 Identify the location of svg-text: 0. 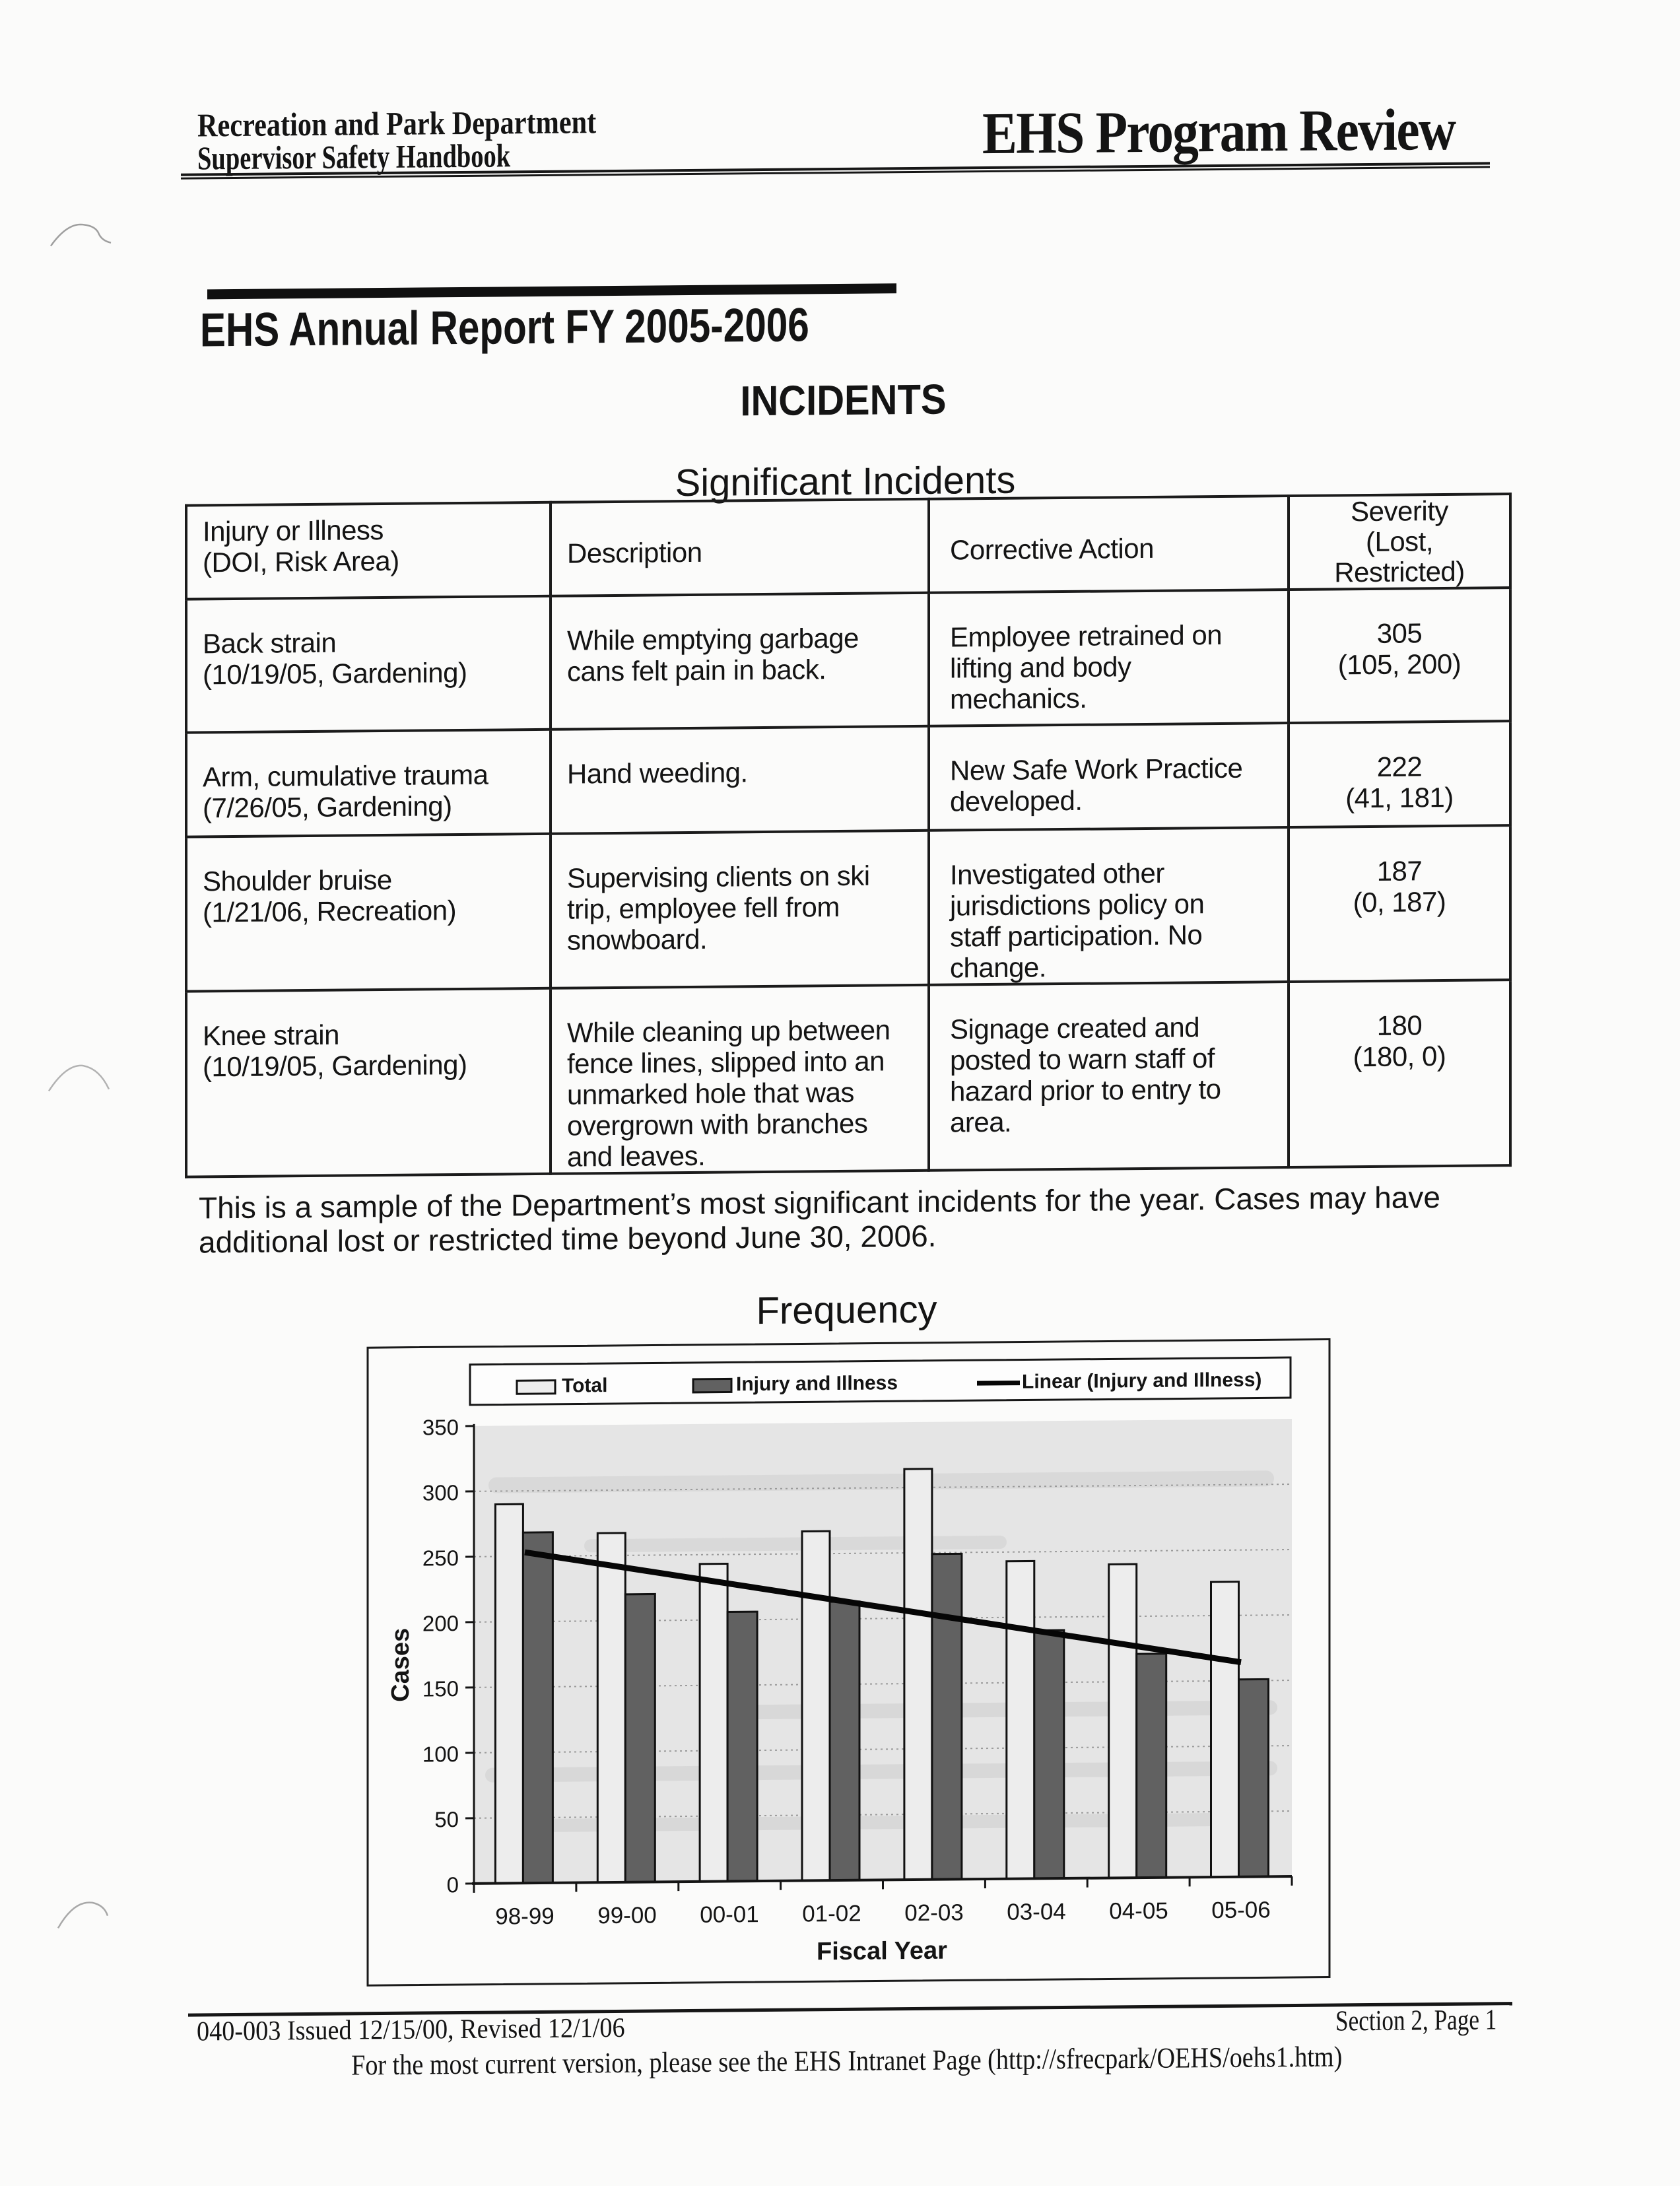
(453, 1884).